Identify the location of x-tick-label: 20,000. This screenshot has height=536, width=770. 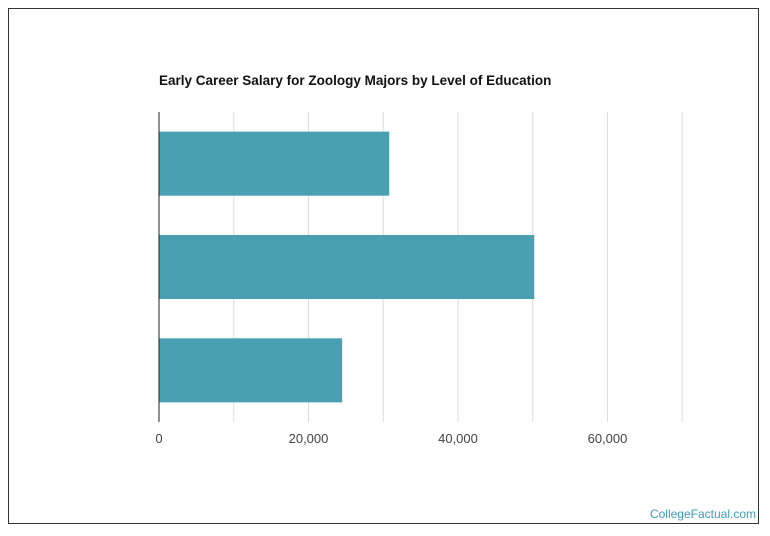
(309, 438).